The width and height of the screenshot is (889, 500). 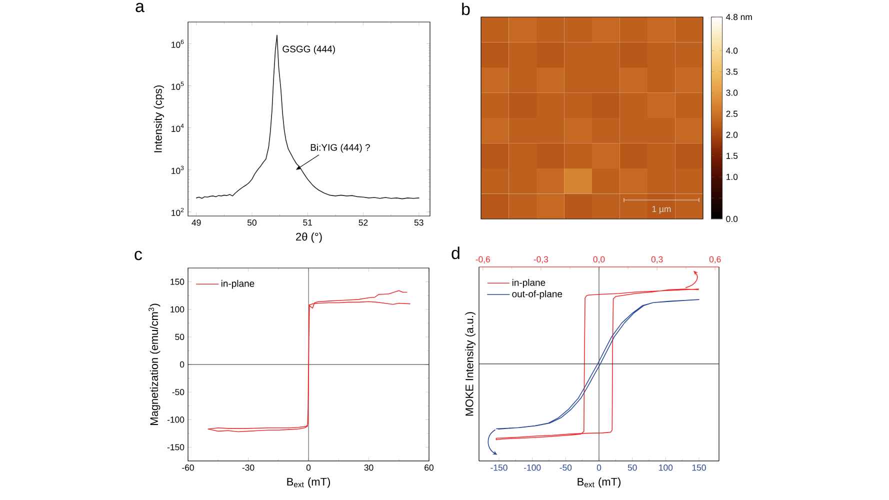 I want to click on chart-title: a, so click(x=140, y=7).